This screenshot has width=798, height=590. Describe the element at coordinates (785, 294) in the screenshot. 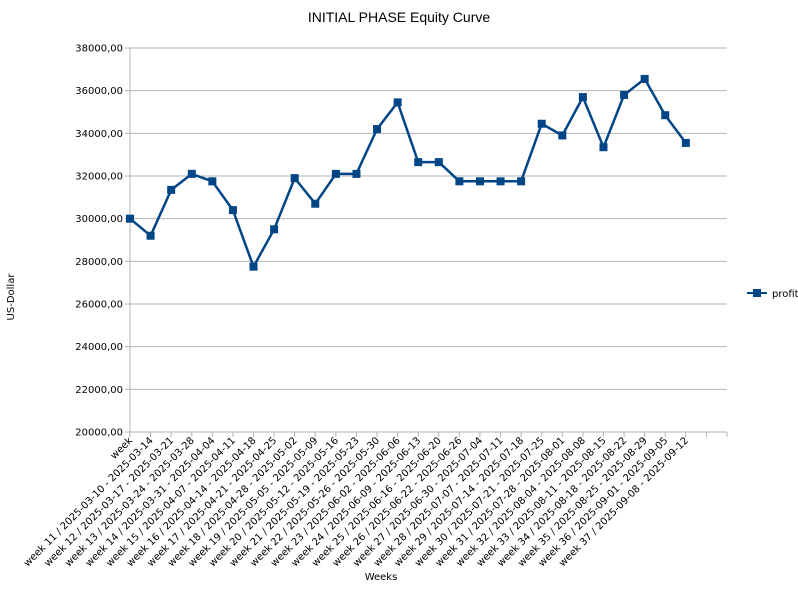

I see `legend-label-profit: profit` at that location.